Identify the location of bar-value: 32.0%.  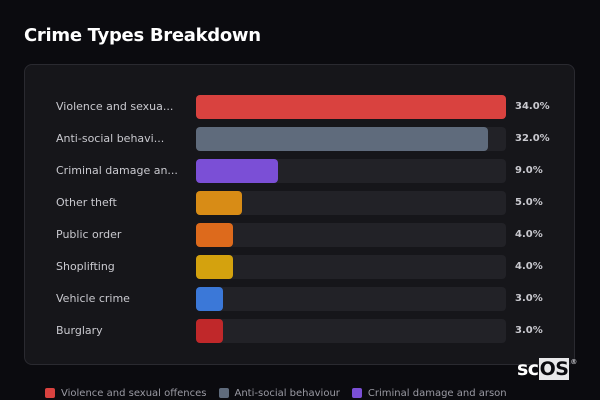
(532, 138).